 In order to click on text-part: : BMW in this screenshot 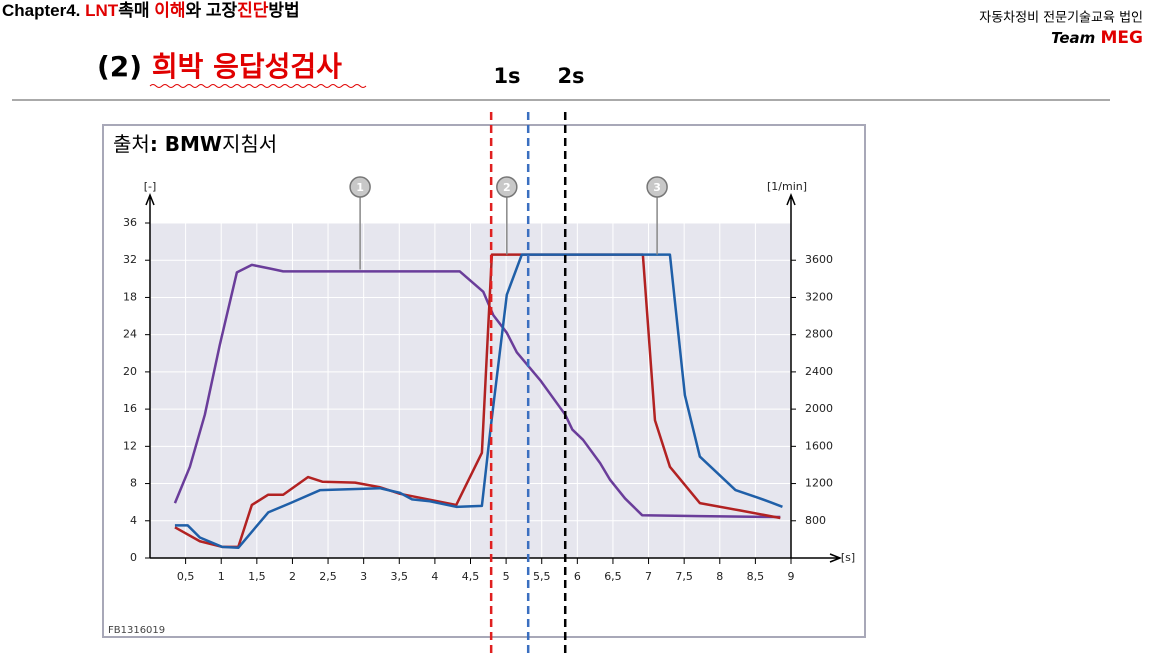, I will do `click(186, 144)`.